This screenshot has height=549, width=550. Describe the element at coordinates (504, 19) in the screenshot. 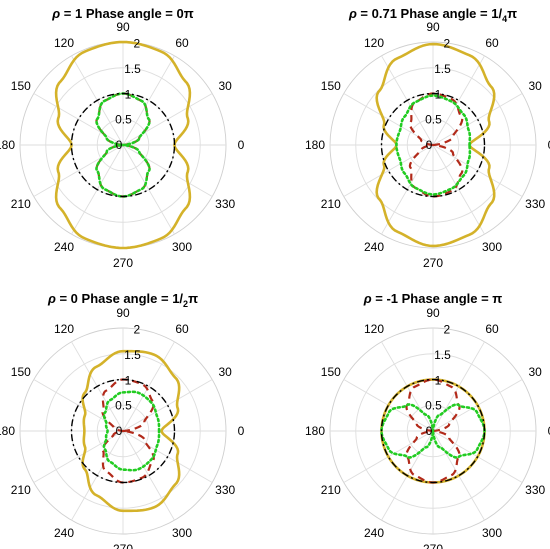

I see `title-subscript: 4` at that location.